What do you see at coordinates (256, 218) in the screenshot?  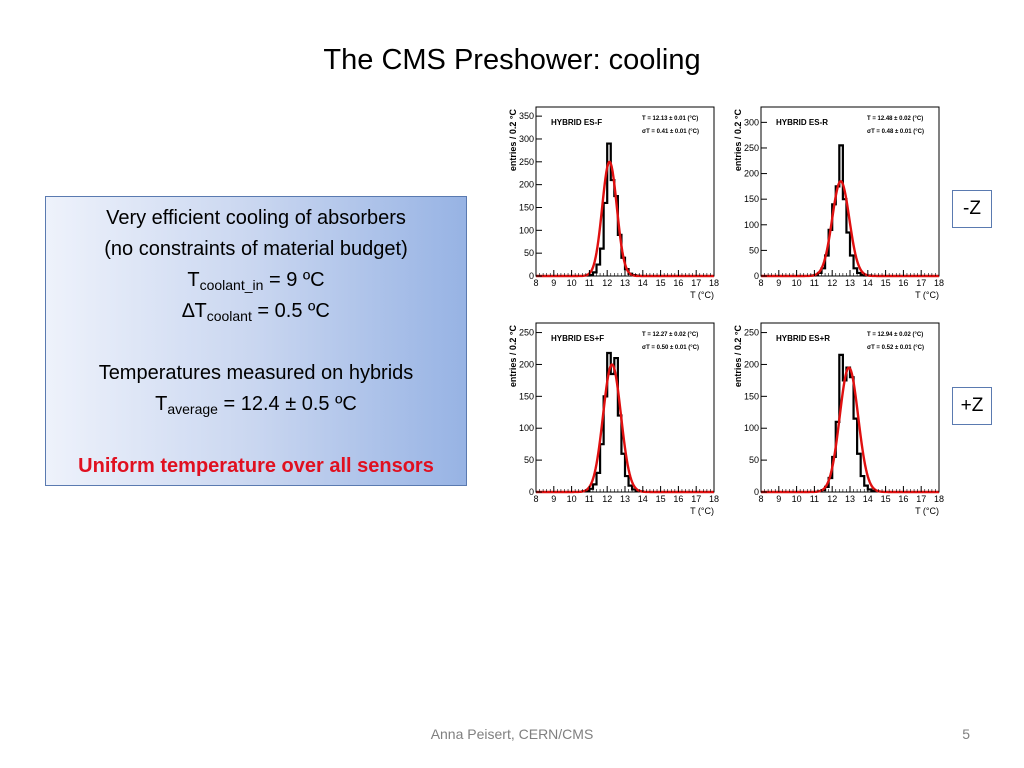 I see `info-line-efficient-cooling: Very efficient cooling of absorbers` at bounding box center [256, 218].